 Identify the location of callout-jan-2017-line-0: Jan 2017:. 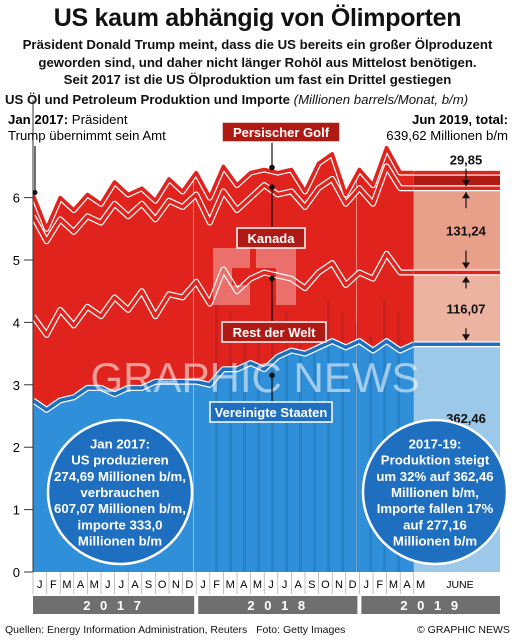
(120, 443).